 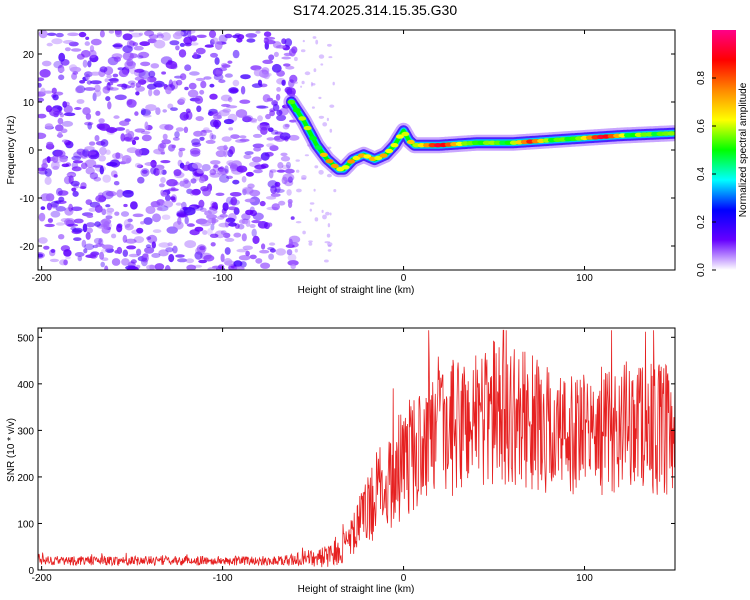 What do you see at coordinates (479, 136) in the screenshot?
I see `heatmap-ridge` at bounding box center [479, 136].